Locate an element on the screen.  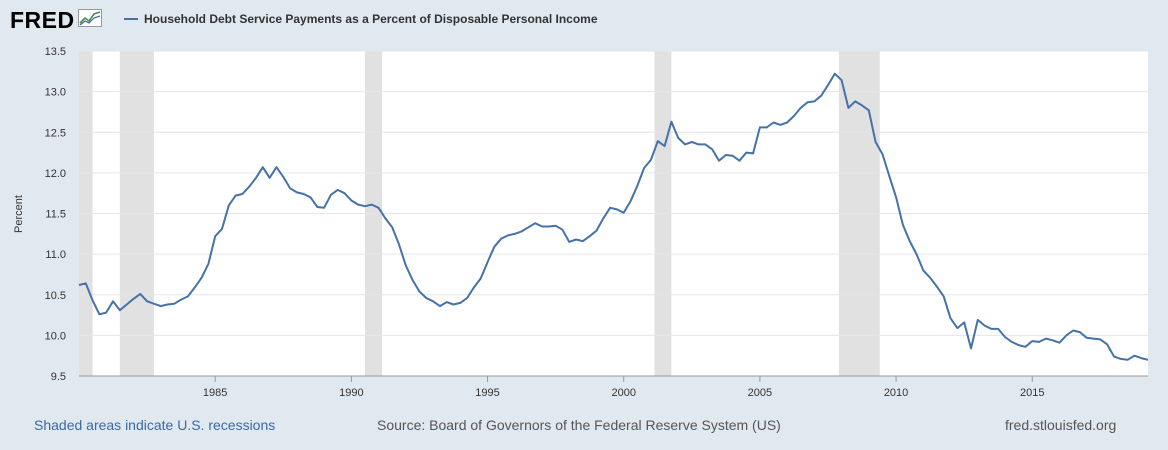
fred-logo-text: FRED is located at coordinates (42, 20).